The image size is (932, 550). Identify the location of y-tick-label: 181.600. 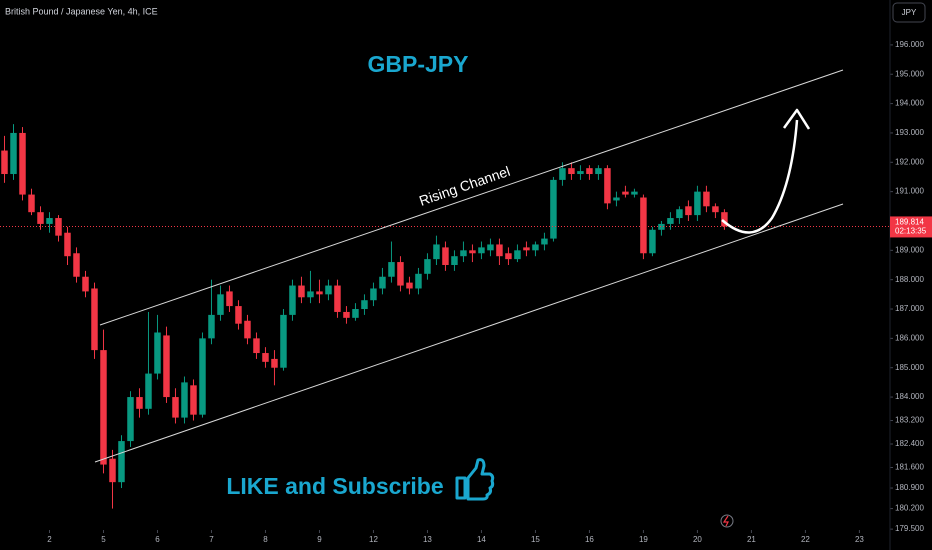
(909, 467).